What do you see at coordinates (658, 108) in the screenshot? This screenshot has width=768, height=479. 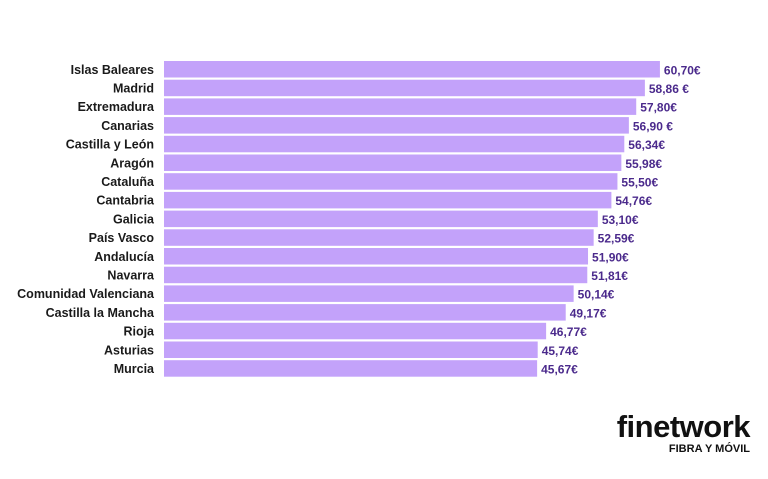 I see `value-label: 57,80€` at bounding box center [658, 108].